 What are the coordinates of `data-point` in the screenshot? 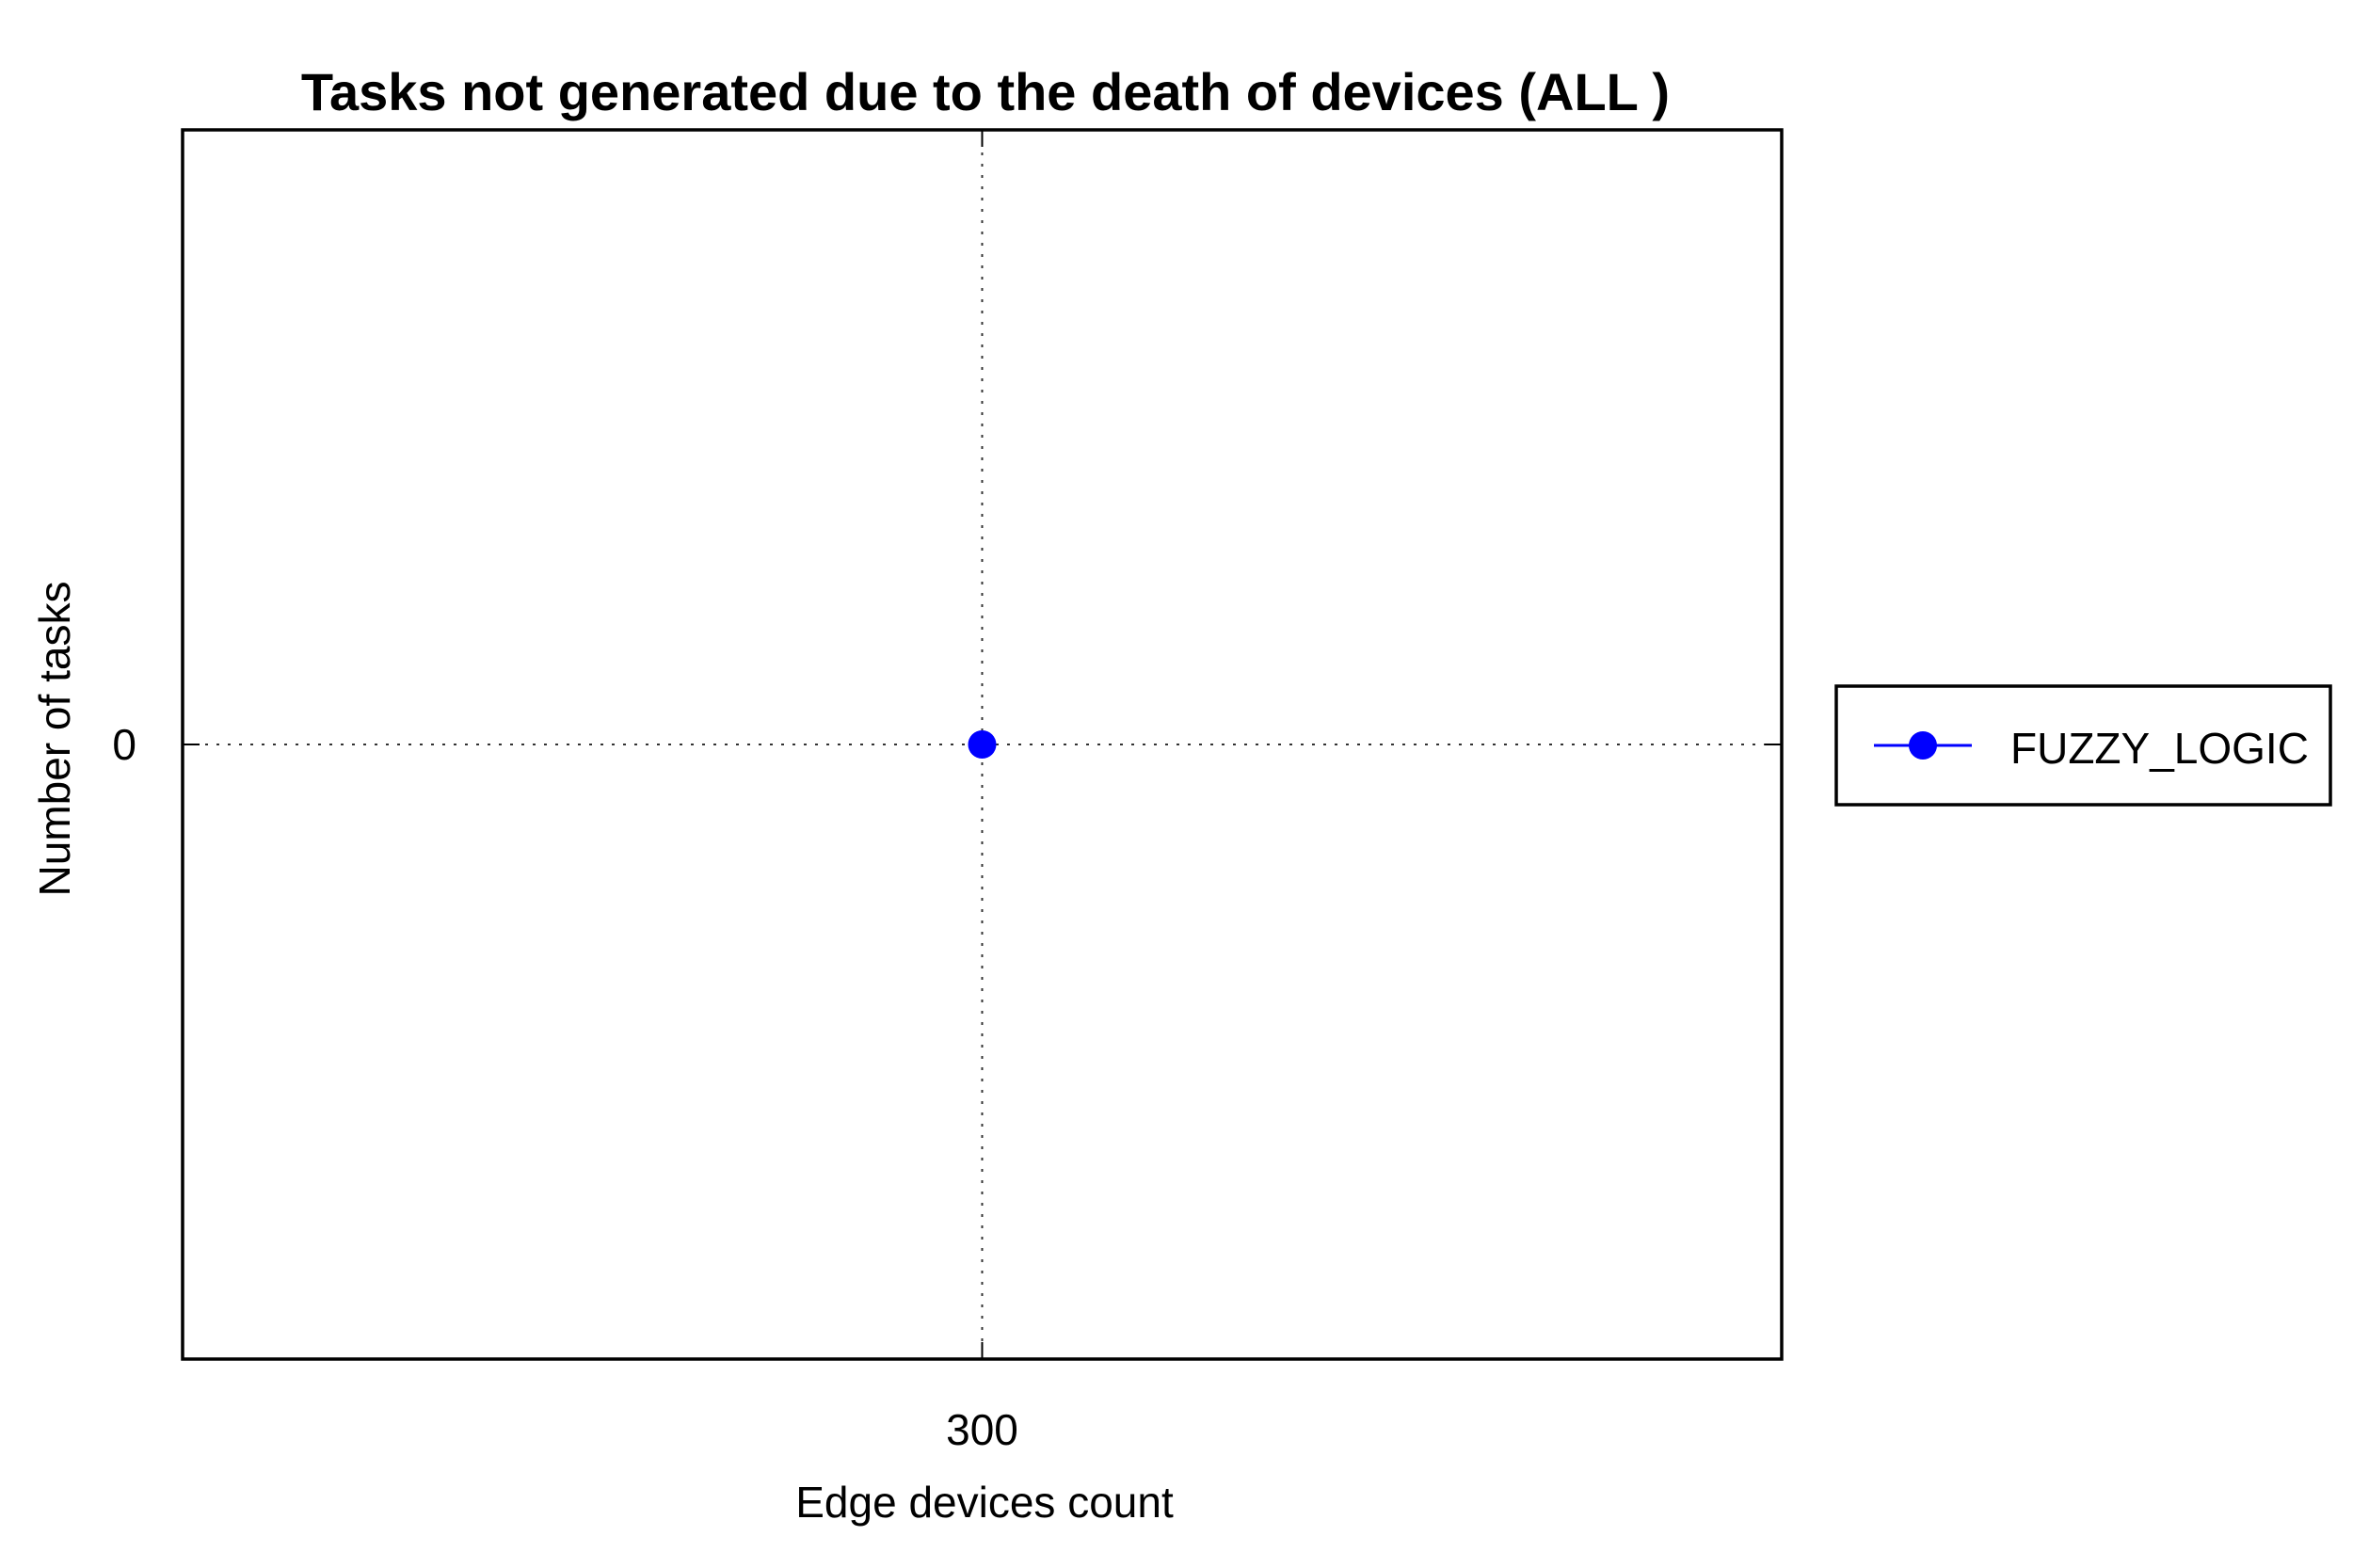 It's located at (983, 744).